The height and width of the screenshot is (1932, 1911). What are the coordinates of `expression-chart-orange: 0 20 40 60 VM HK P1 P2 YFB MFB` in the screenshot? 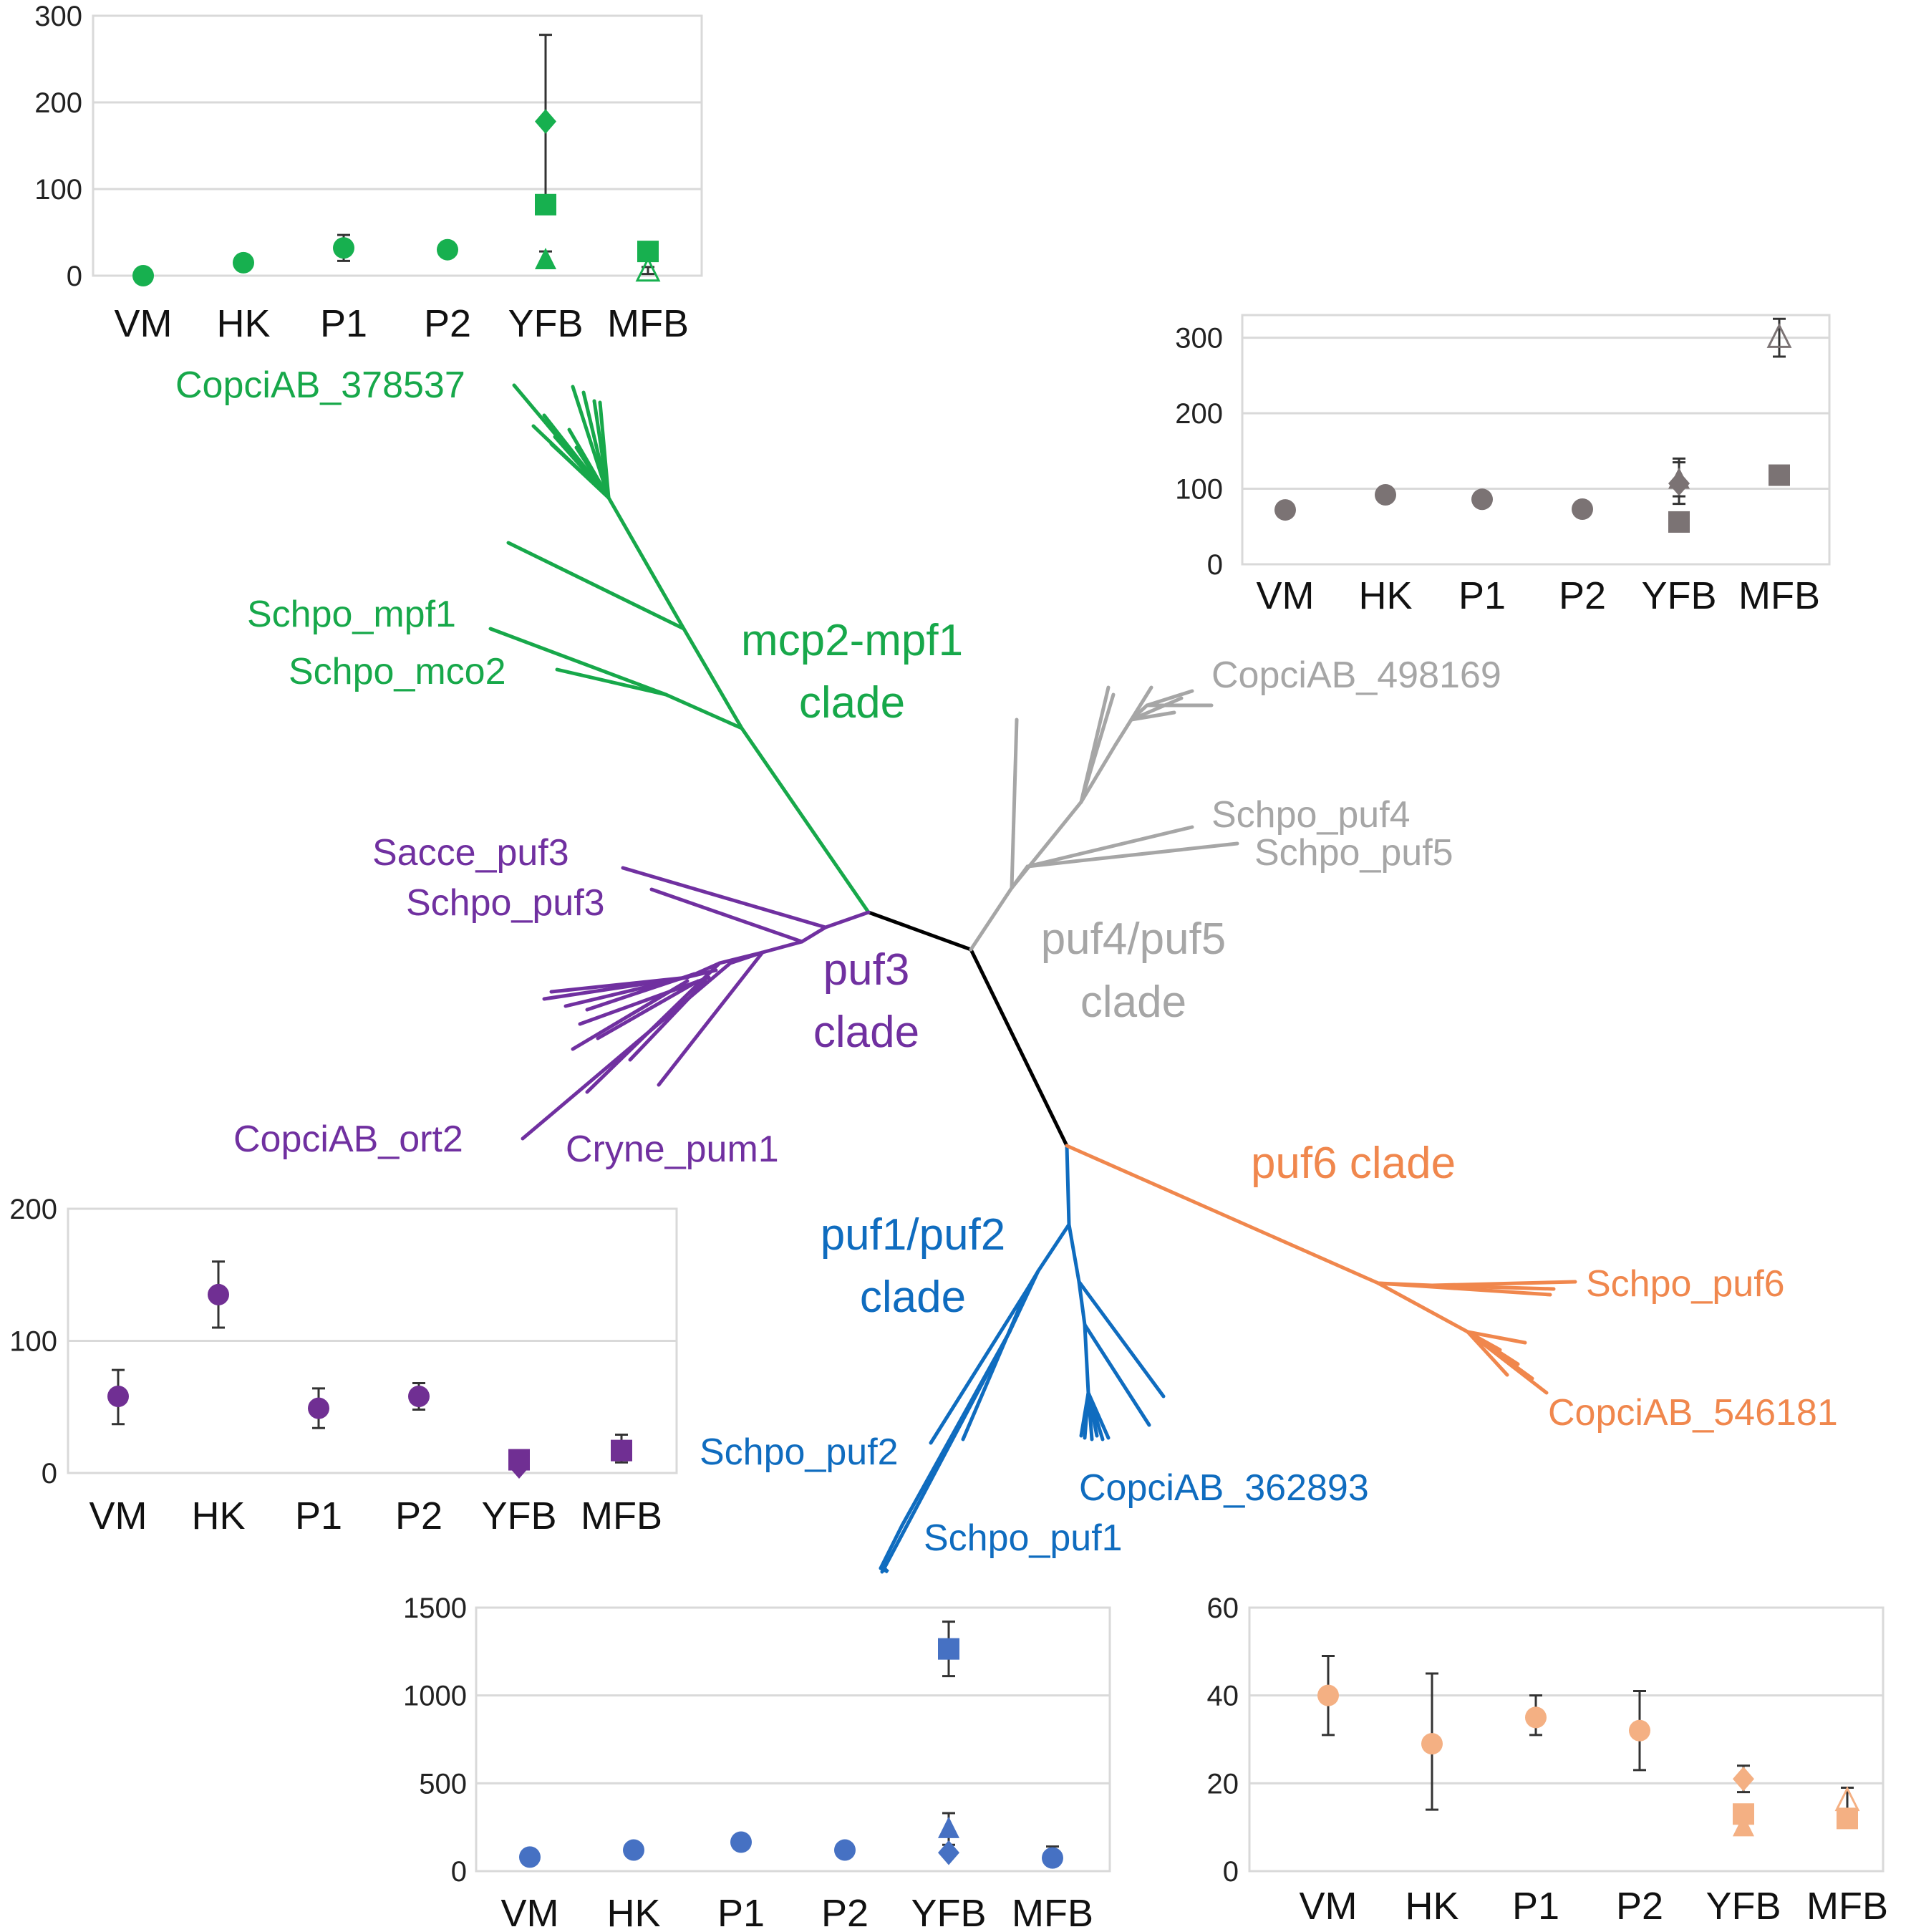 It's located at (1548, 1760).